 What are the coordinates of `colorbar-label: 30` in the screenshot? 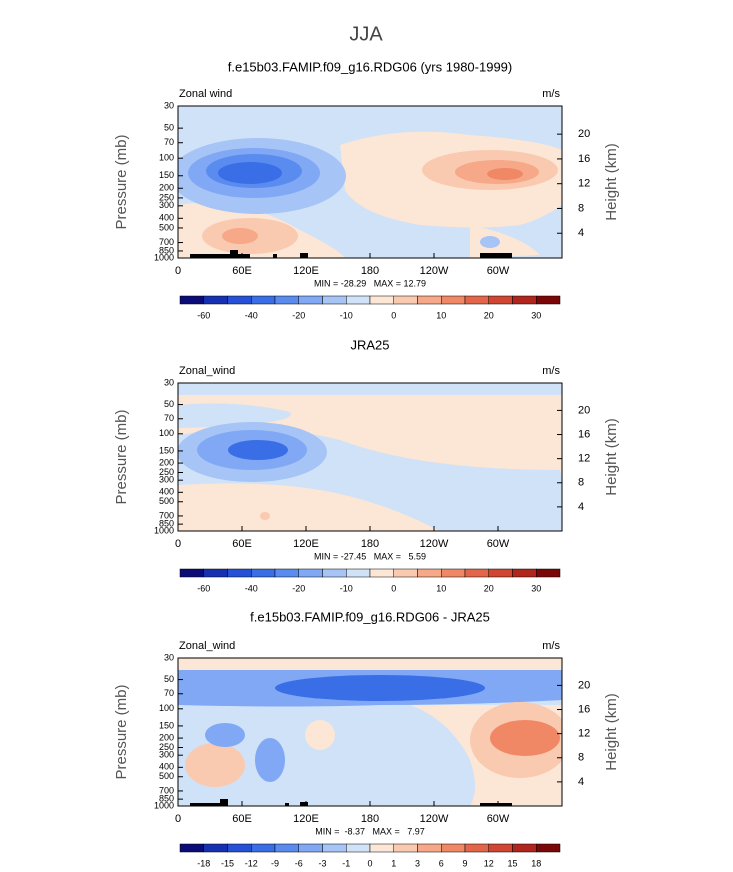 It's located at (536, 315).